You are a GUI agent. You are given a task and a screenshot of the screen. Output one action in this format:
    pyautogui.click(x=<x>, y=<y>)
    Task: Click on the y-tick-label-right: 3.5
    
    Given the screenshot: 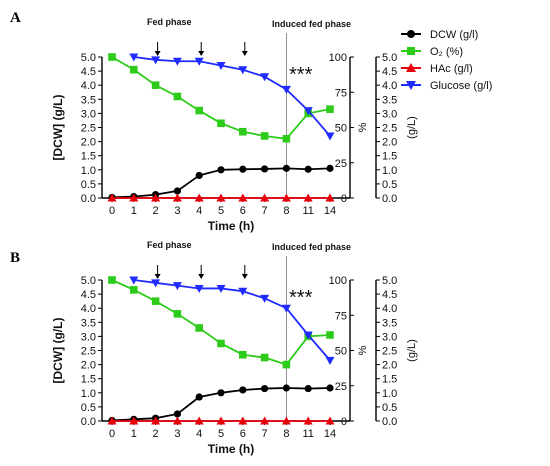 What is the action you would take?
    pyautogui.click(x=389, y=100)
    